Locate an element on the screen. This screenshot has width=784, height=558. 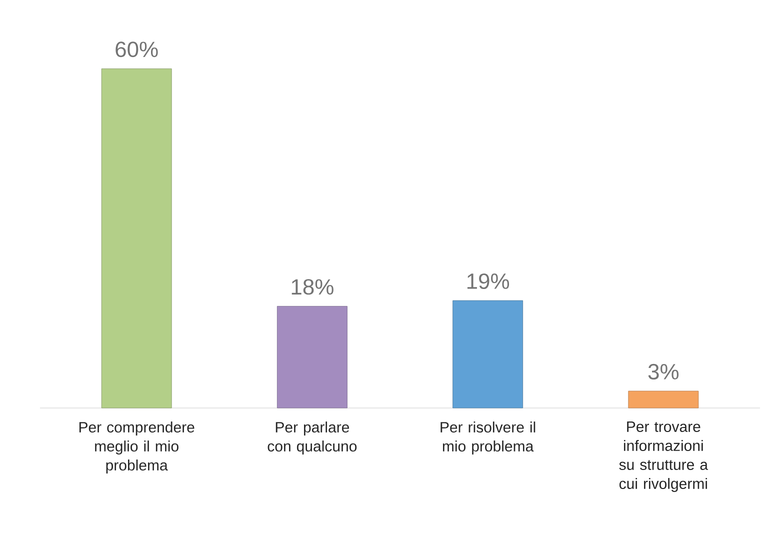
x-tick-label: Per comprendere meglio il mio problema is located at coordinates (136, 448).